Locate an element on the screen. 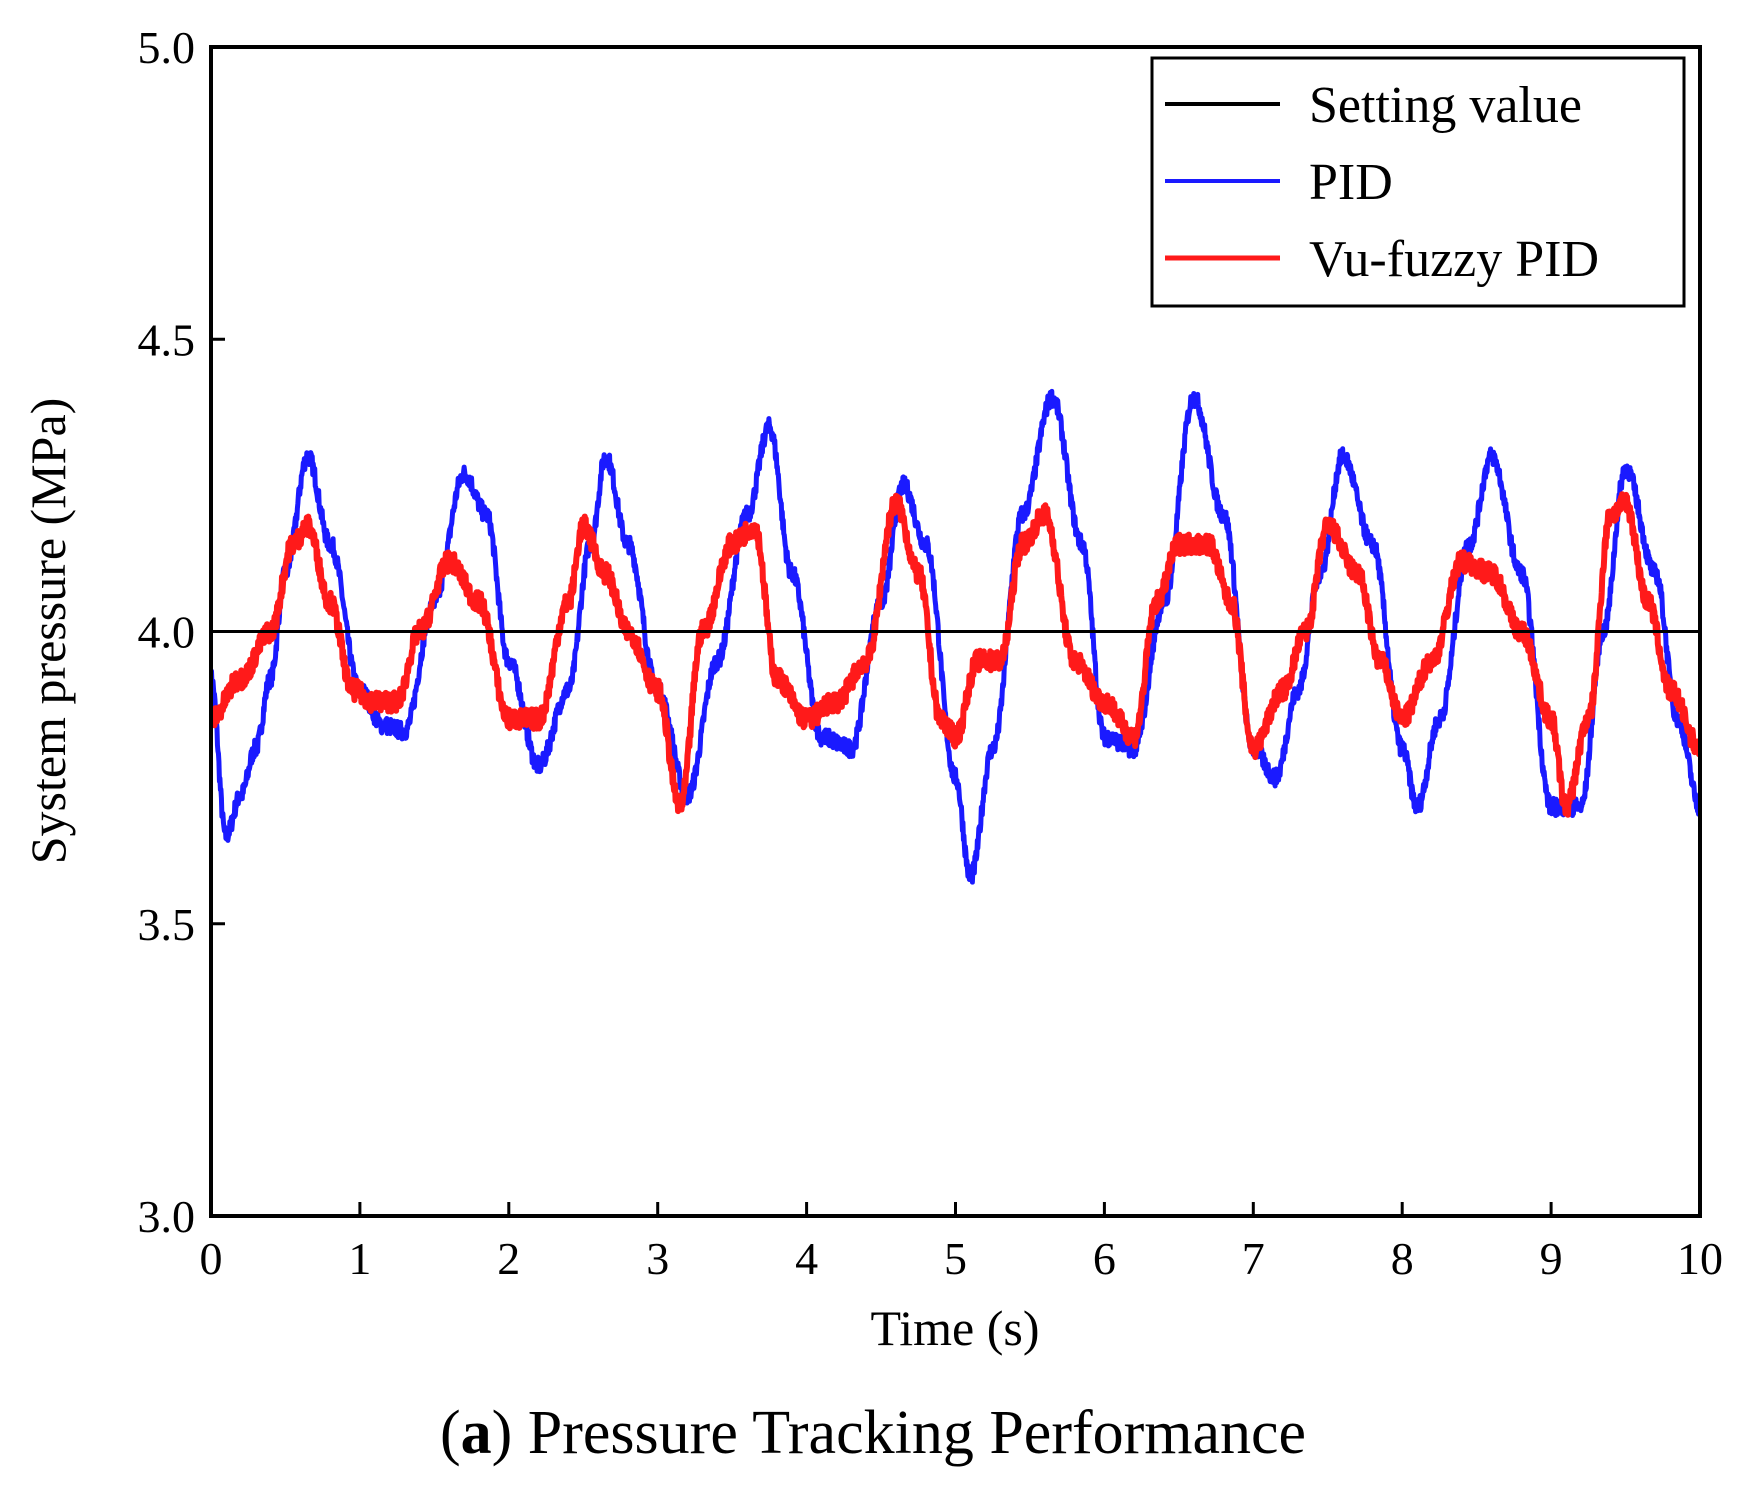  caption-text: Pressure Tracking Performance is located at coordinates (909, 1433).